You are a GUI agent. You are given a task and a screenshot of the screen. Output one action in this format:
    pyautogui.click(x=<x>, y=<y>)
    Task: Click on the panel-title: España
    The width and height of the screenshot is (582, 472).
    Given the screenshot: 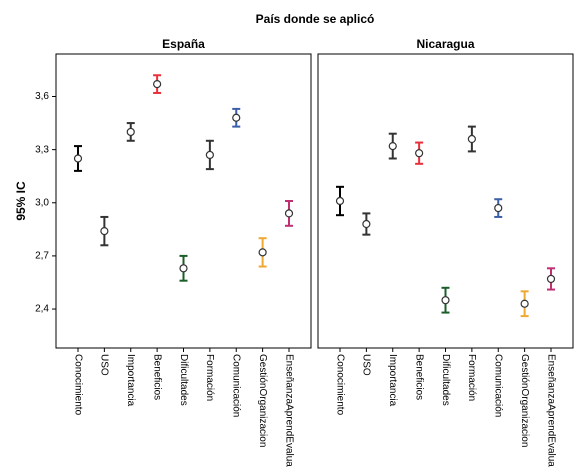 What is the action you would take?
    pyautogui.click(x=183, y=44)
    